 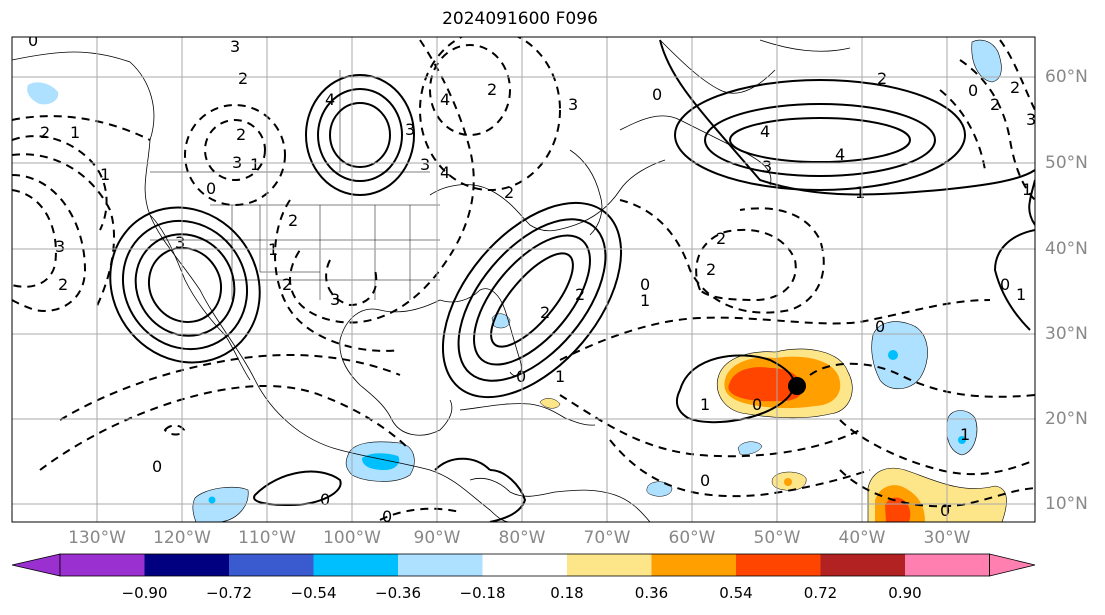 I want to click on colorbar-high-arrow, so click(x=1012, y=565).